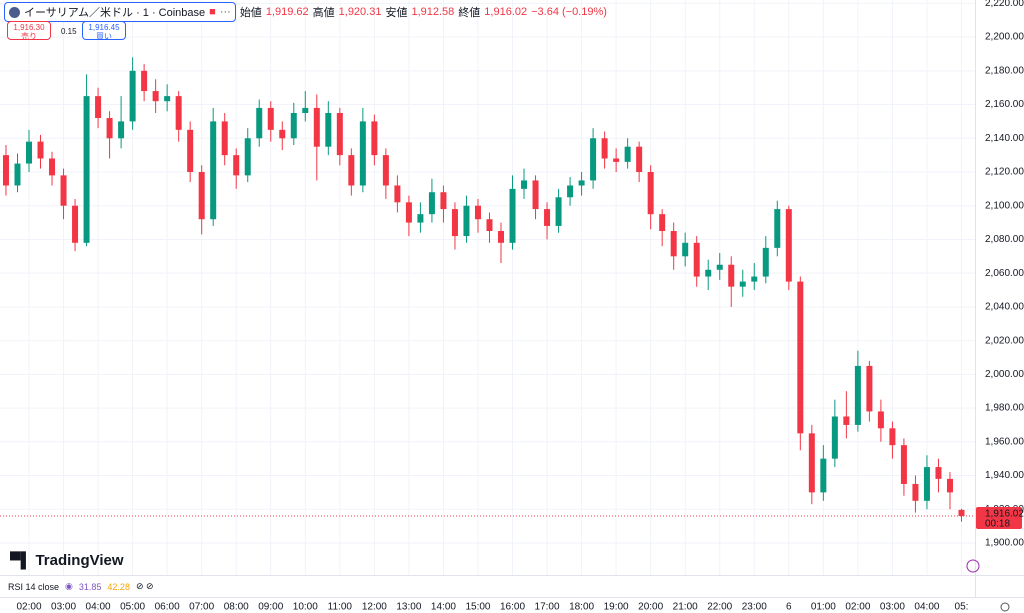 Image resolution: width=1024 pixels, height=613 pixels. I want to click on flag: ■, so click(212, 12).